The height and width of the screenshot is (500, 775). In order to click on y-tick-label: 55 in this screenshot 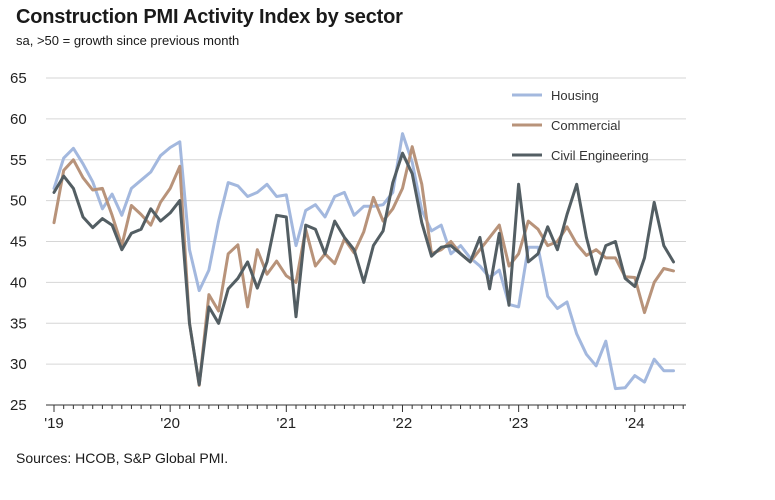, I will do `click(18, 160)`.